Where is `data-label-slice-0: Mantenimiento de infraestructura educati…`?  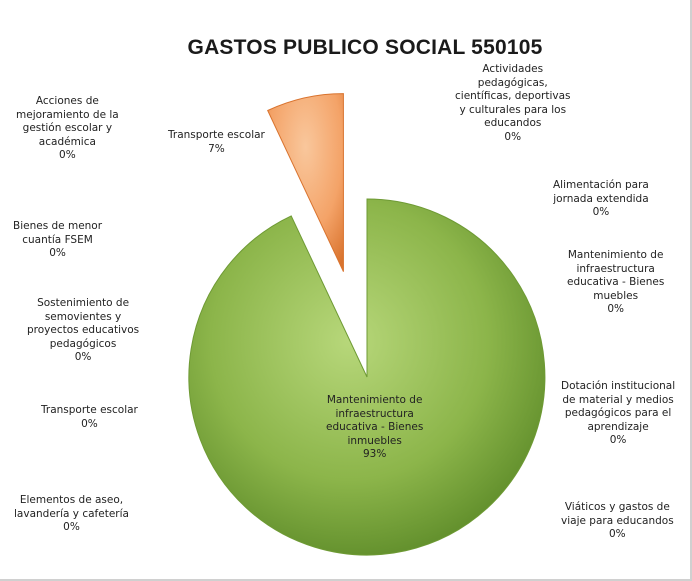
data-label-slice-0: Mantenimiento de infraestructura educati… is located at coordinates (374, 428).